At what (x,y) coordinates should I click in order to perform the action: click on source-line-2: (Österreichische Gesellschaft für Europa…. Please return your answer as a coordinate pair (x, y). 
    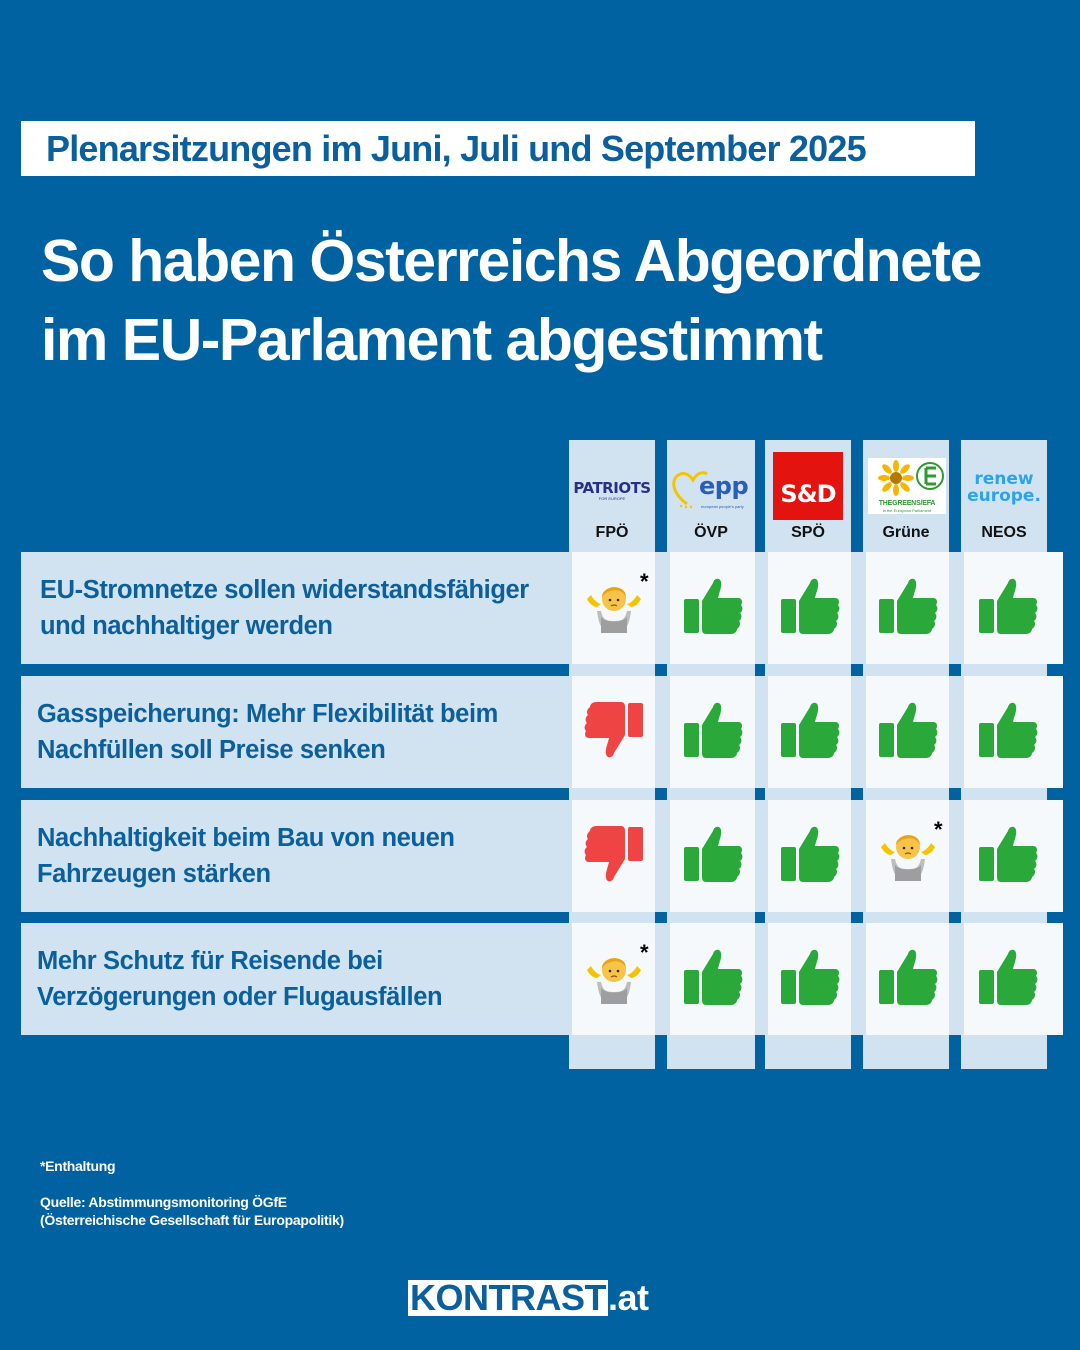
    Looking at the image, I should click on (192, 1220).